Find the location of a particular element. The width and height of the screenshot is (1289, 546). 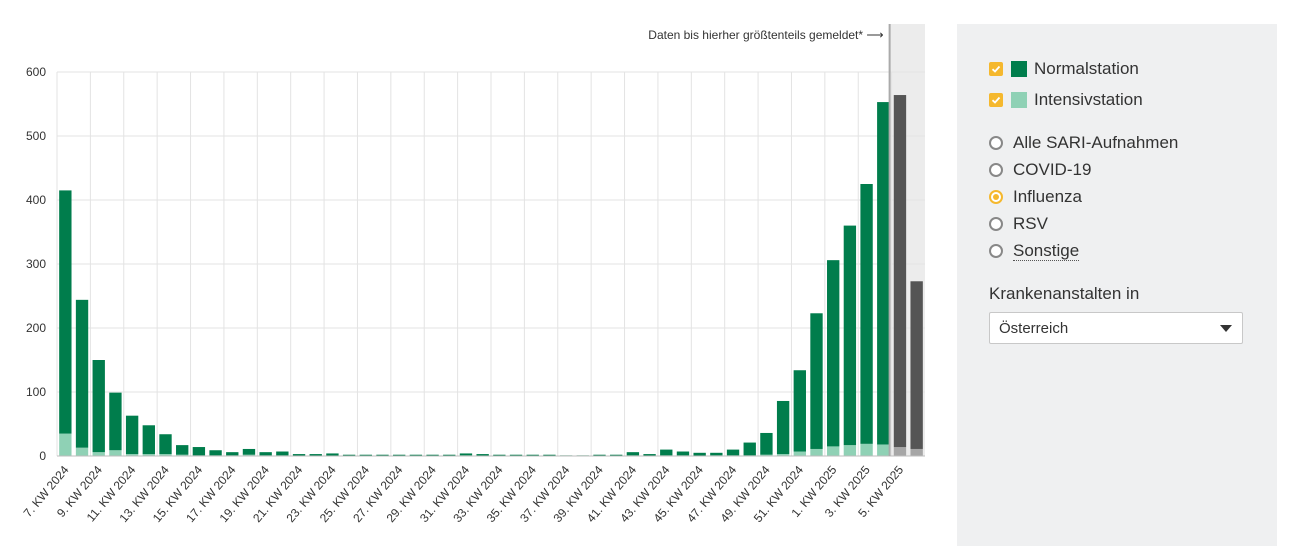

radio-option-sonstige: Sonstige is located at coordinates (1034, 251).